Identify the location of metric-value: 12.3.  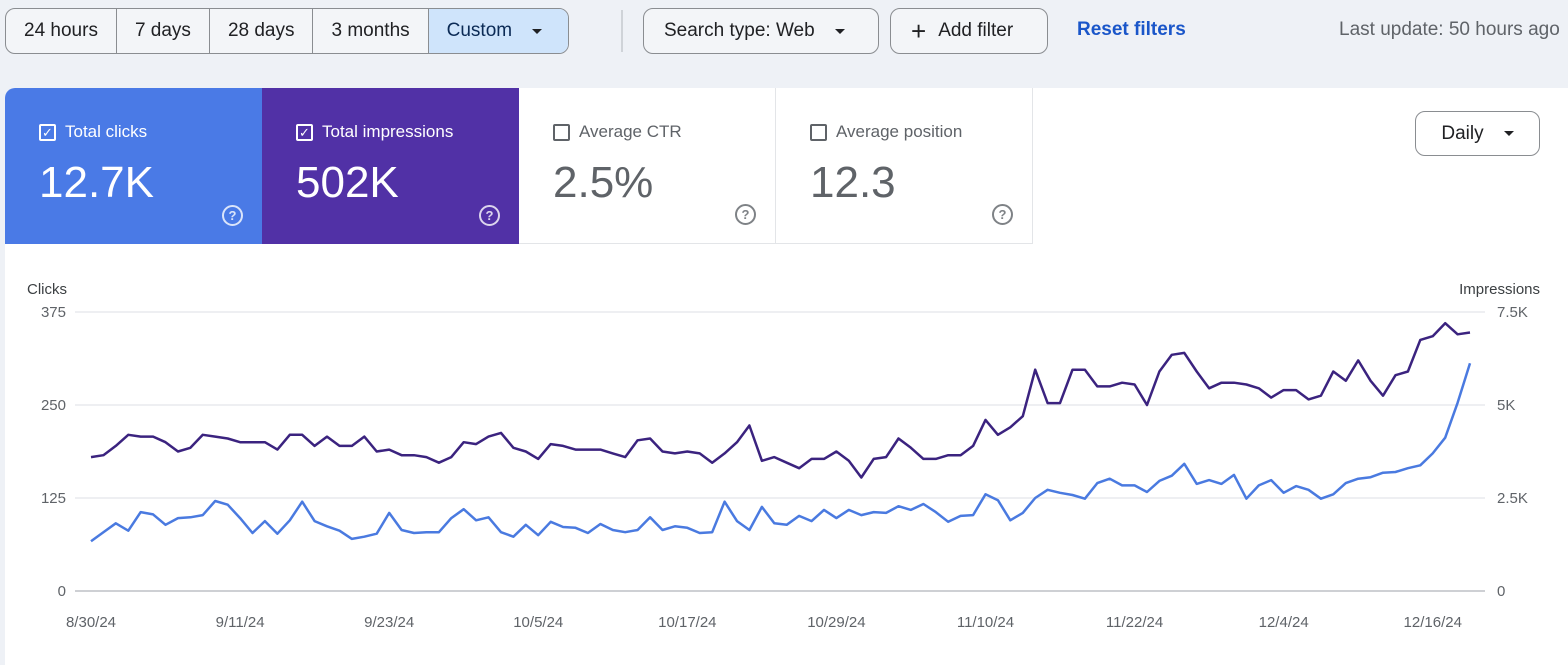
(853, 182).